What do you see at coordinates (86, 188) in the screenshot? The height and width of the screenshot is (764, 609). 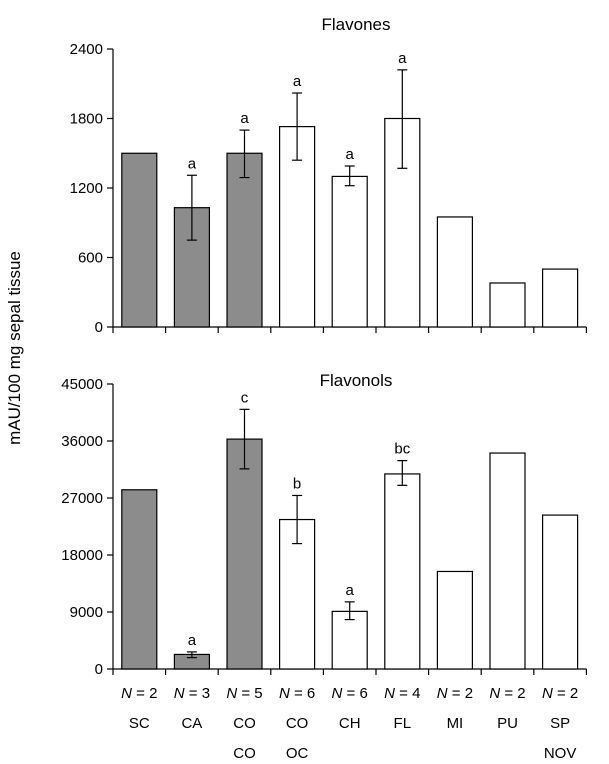 I see `y-tick-label: 1200` at bounding box center [86, 188].